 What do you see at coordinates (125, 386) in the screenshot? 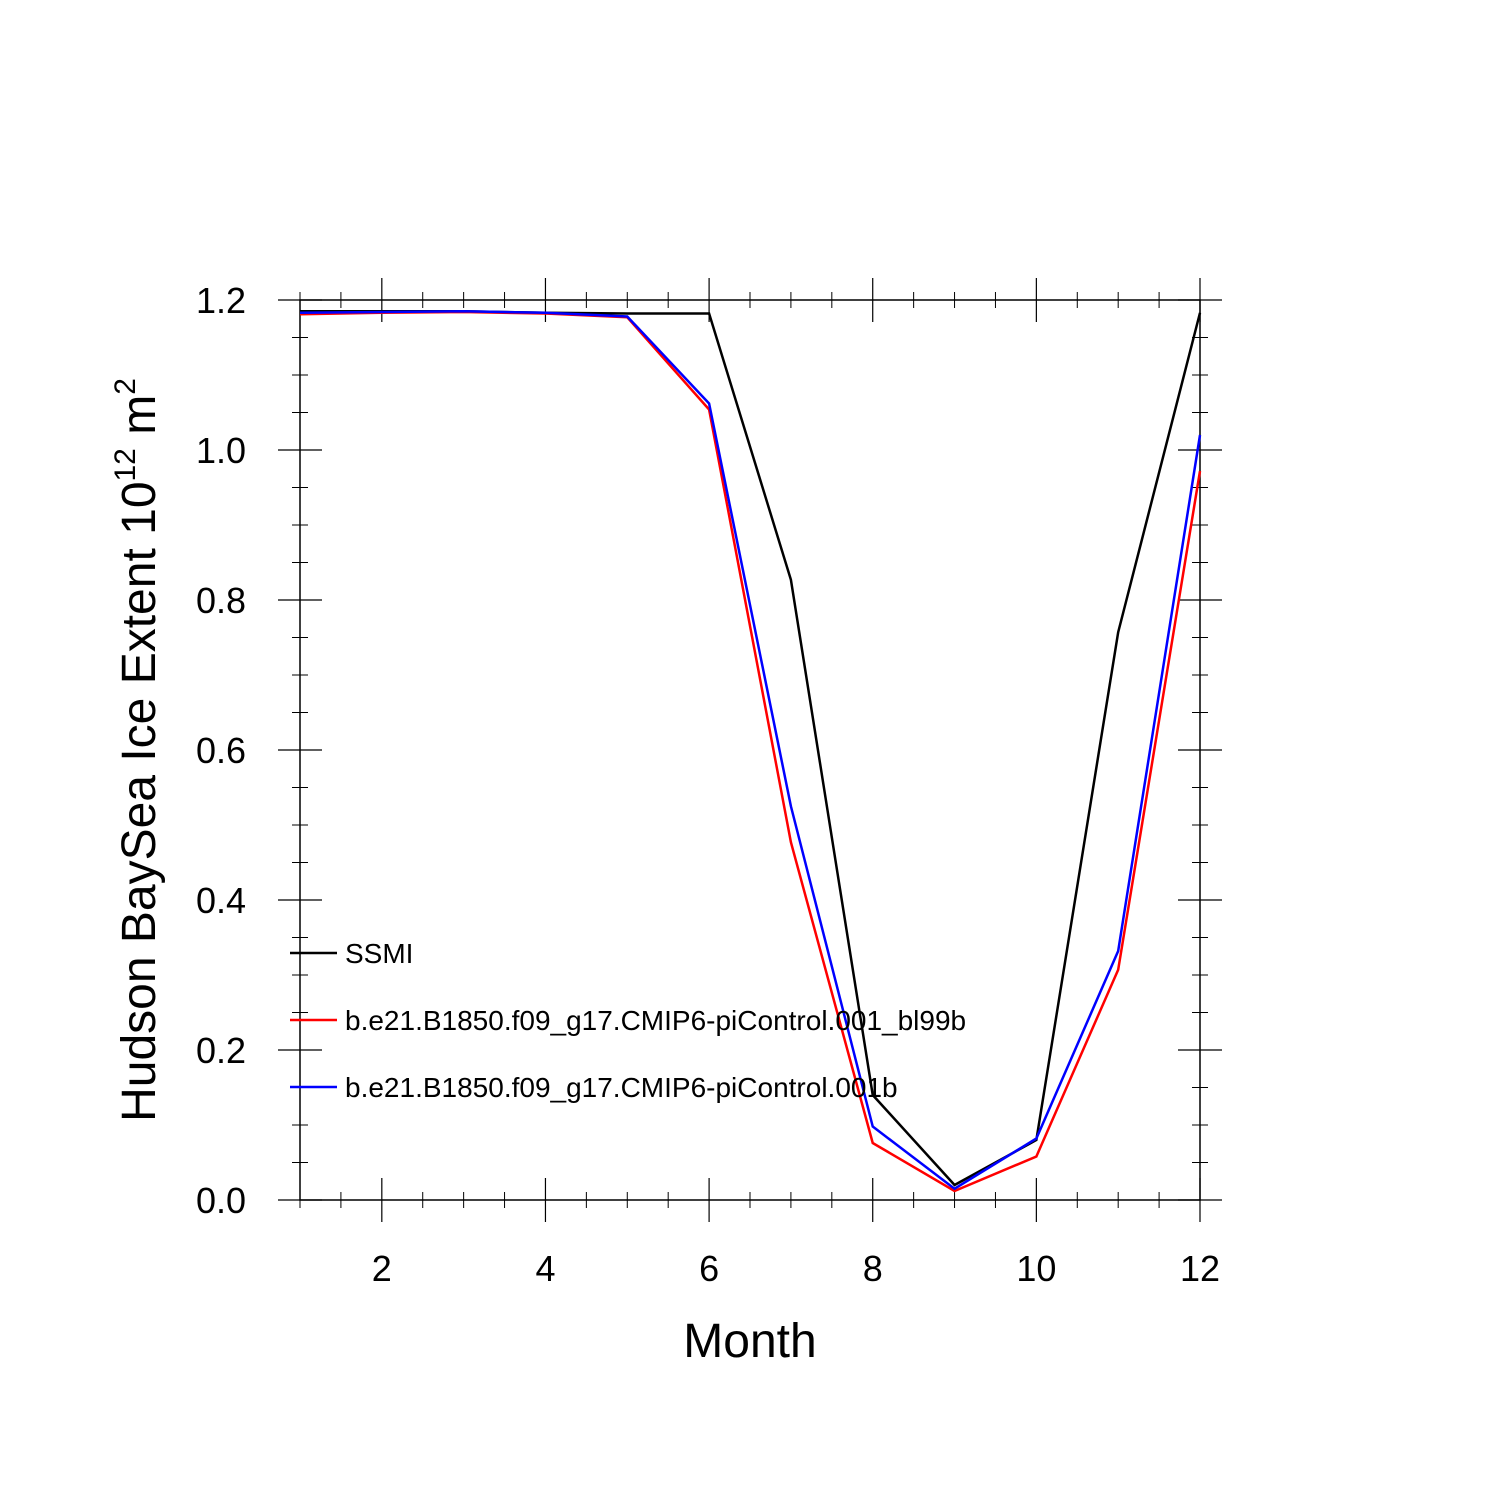
I see `y-axis-title-unit-exponent: 2` at bounding box center [125, 386].